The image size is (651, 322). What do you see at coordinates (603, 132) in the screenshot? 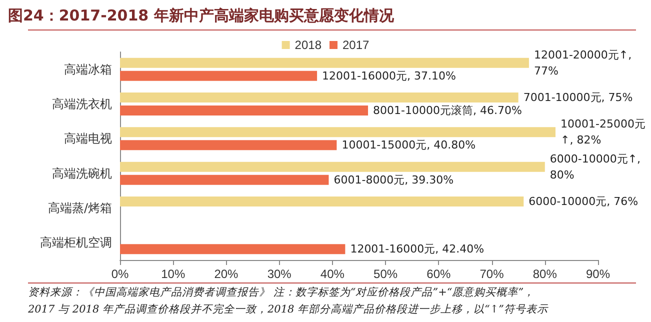
I see `data-label: 10001-25000元↑, 82%` at bounding box center [603, 132].